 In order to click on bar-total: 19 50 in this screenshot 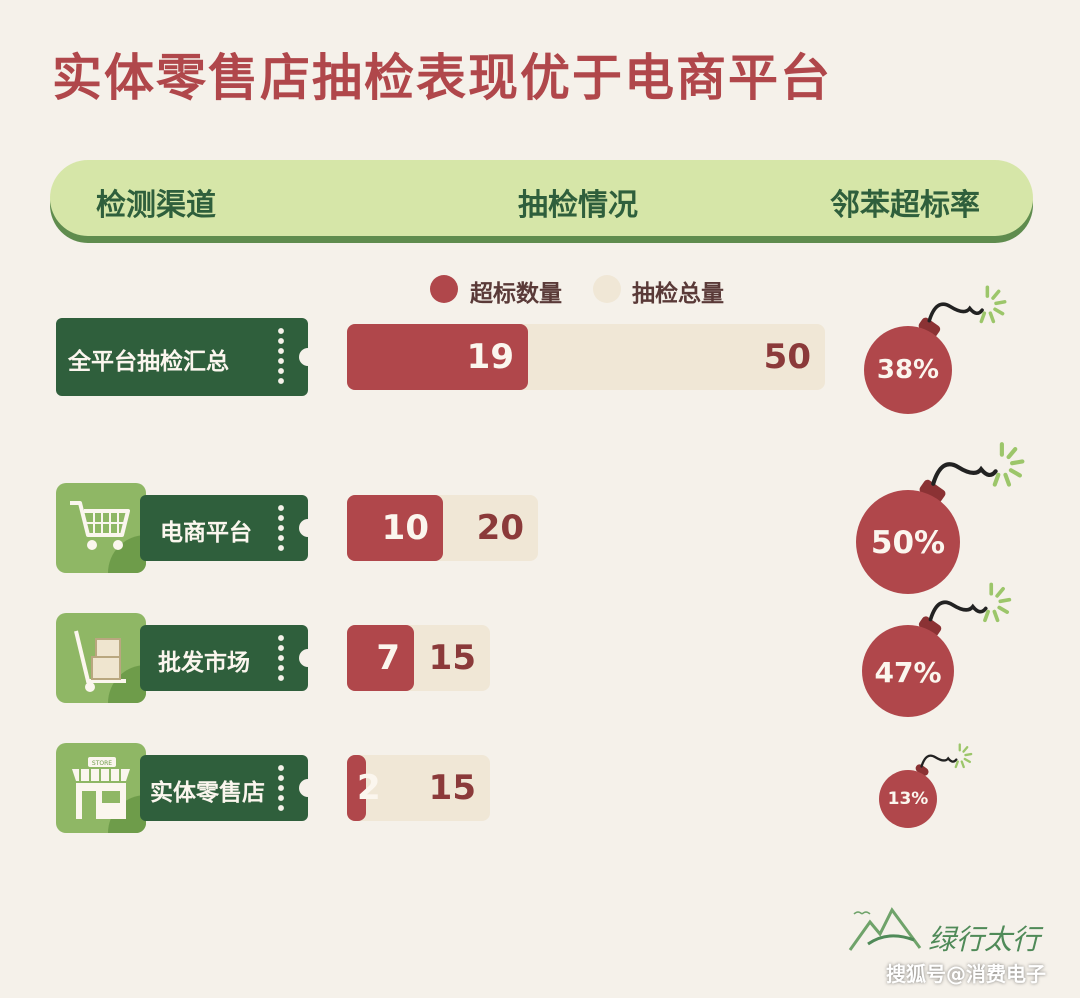, I will do `click(586, 357)`.